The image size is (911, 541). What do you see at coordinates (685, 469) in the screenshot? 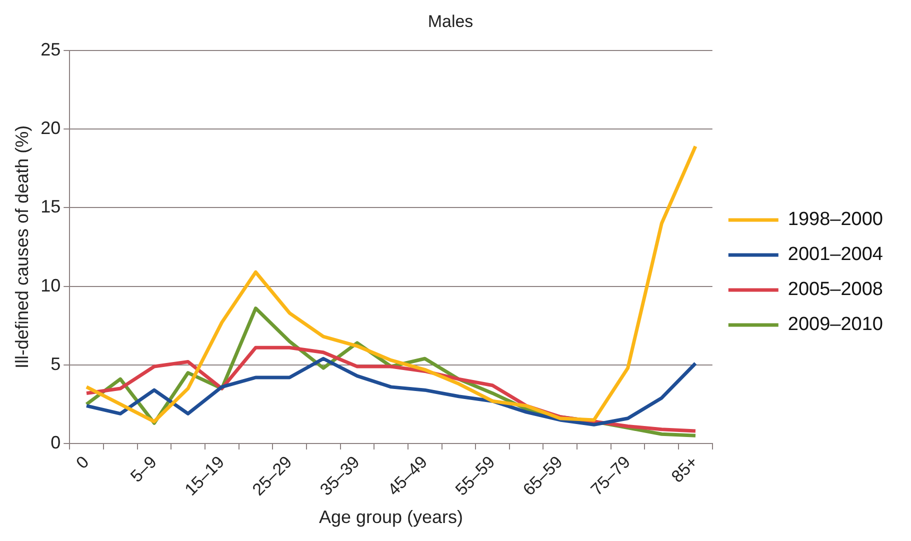
I see `x-tick-label: 85+` at bounding box center [685, 469].